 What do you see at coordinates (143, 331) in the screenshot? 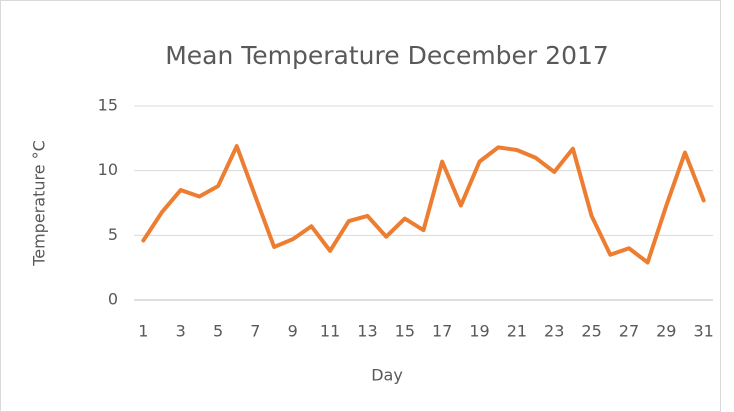
I see `x-tick-label: 1` at bounding box center [143, 331].